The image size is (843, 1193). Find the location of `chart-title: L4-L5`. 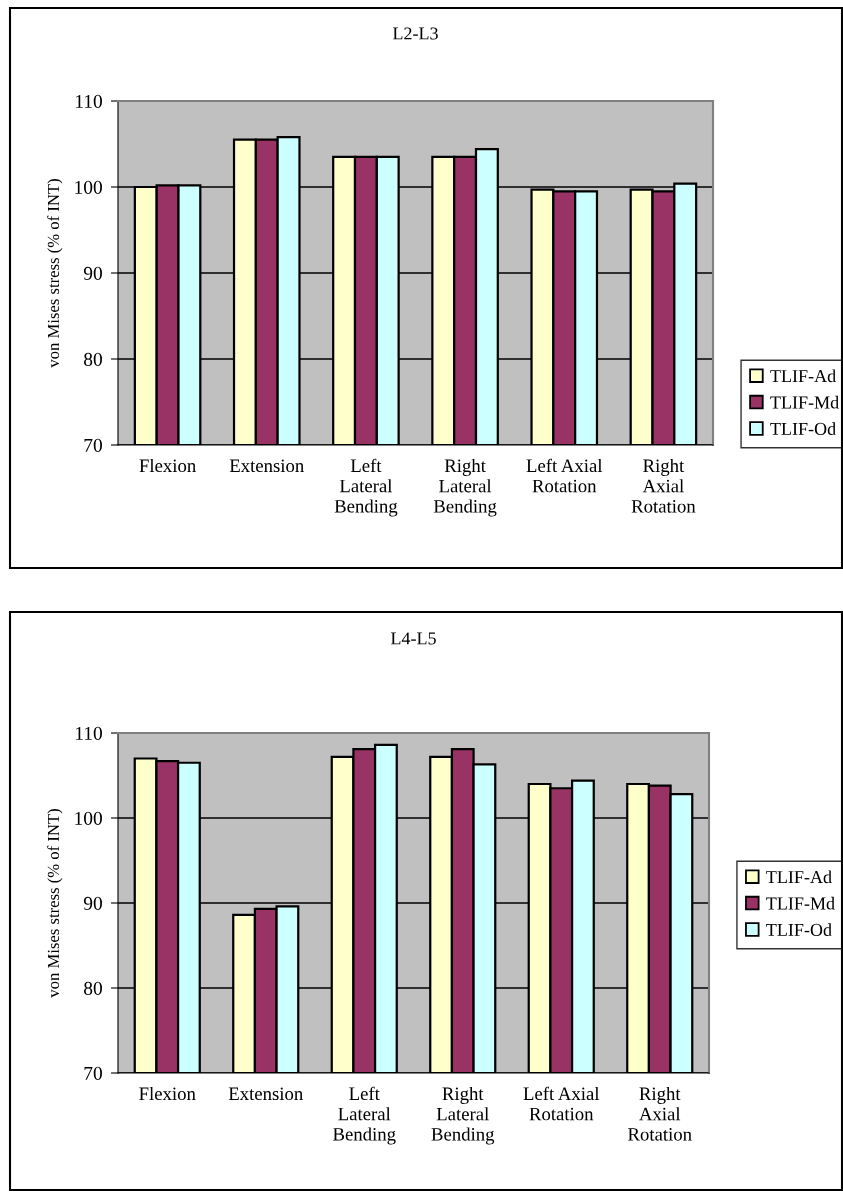

chart-title: L4-L5 is located at coordinates (413, 638).